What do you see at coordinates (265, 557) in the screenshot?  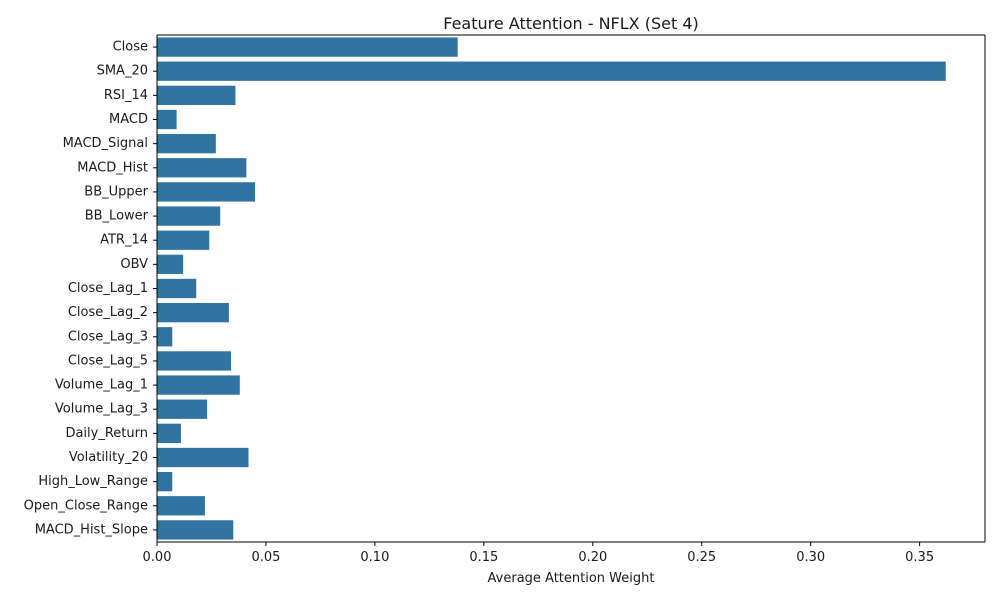 I see `x-tick-label: 0.05` at bounding box center [265, 557].